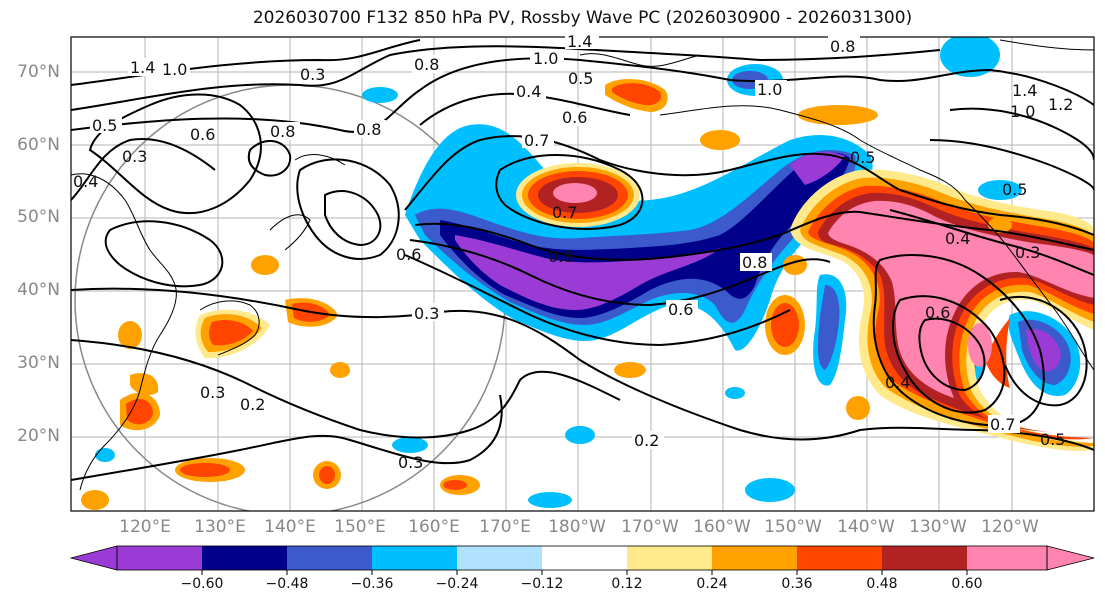  What do you see at coordinates (1010, 527) in the screenshot?
I see `lon-label-120w: 120°W` at bounding box center [1010, 527].